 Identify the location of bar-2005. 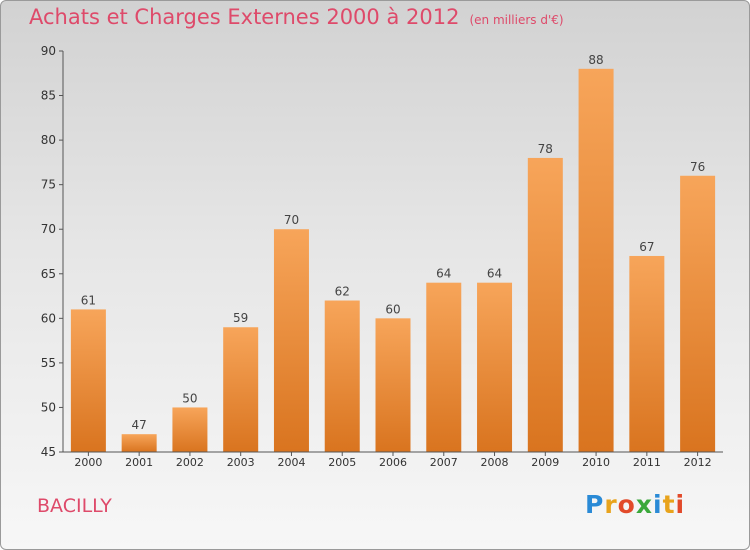
(342, 376).